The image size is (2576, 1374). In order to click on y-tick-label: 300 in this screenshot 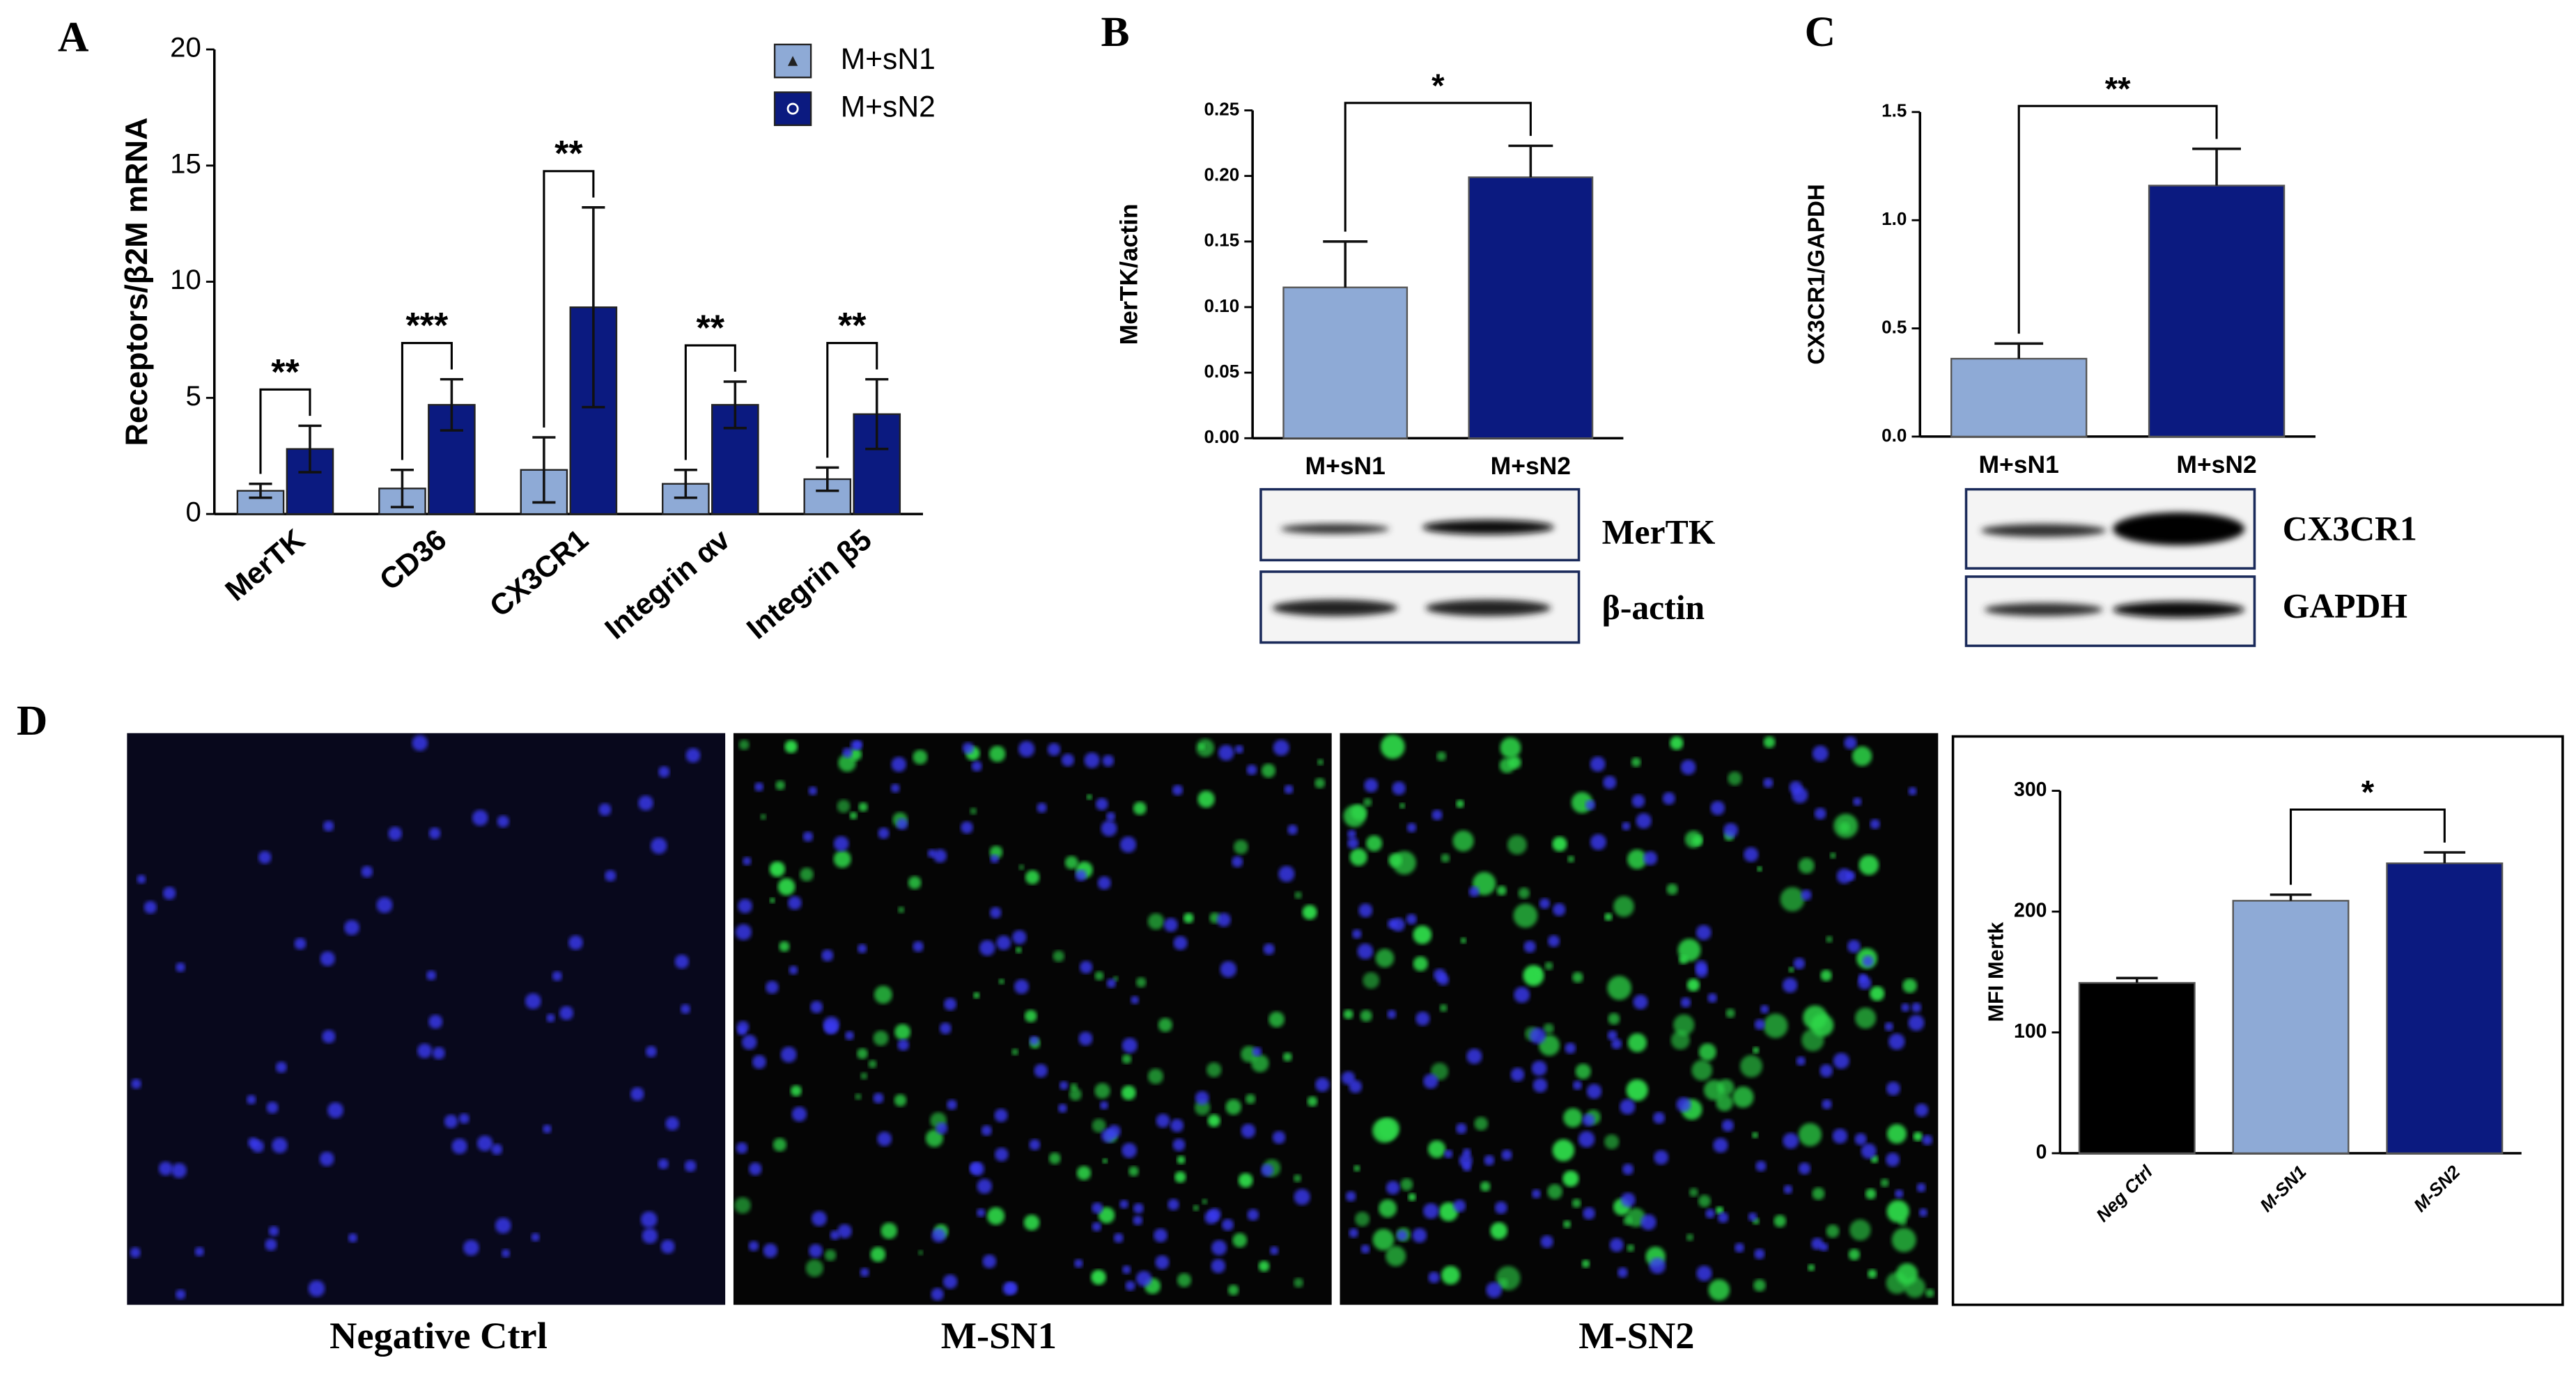, I will do `click(2030, 790)`.